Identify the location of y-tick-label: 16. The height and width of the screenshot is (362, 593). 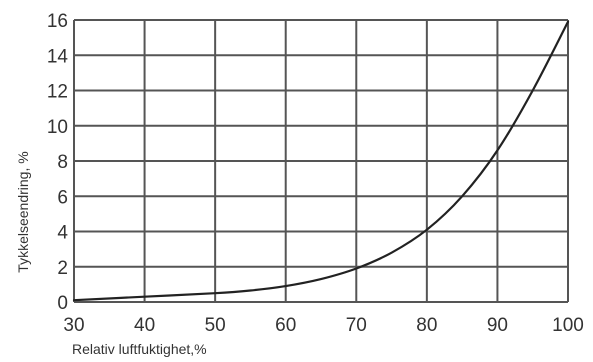
(57, 21).